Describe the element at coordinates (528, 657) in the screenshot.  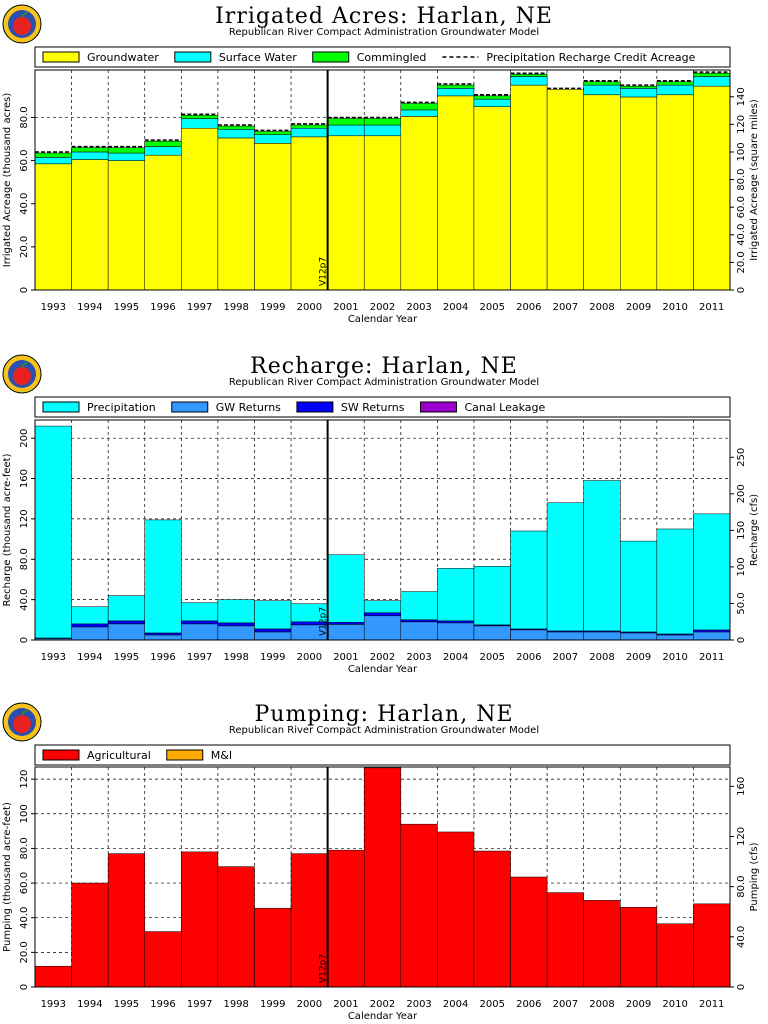
I see `x-tick-label: 2006` at that location.